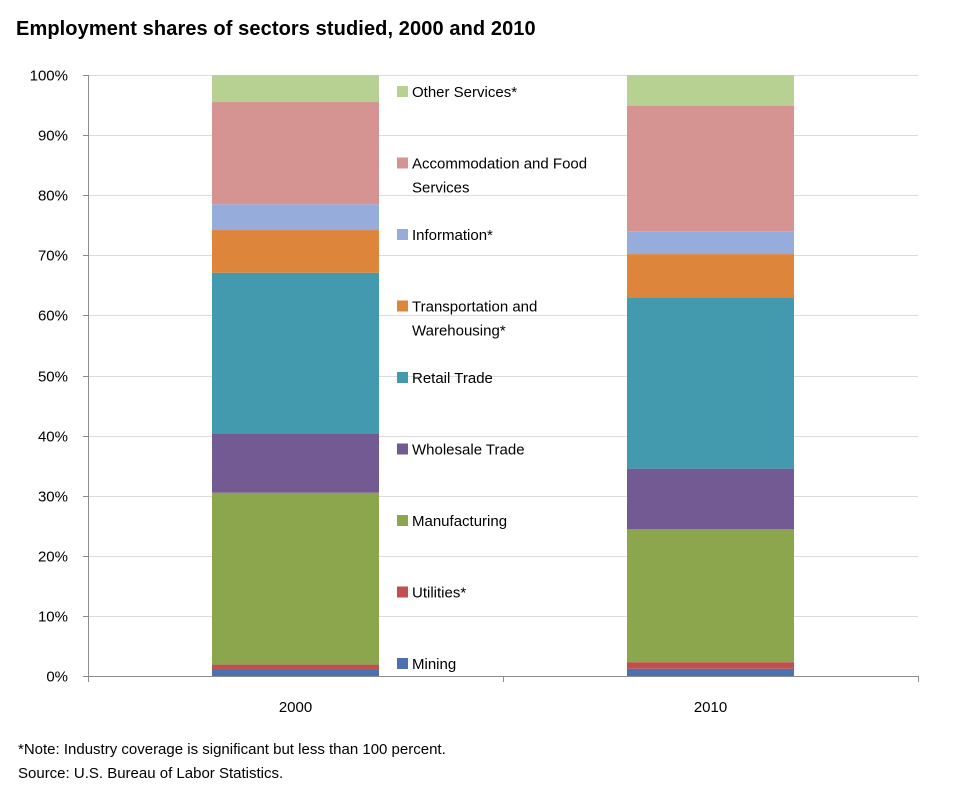 Image resolution: width=960 pixels, height=793 pixels. I want to click on y-tick-label: 10%, so click(53, 617).